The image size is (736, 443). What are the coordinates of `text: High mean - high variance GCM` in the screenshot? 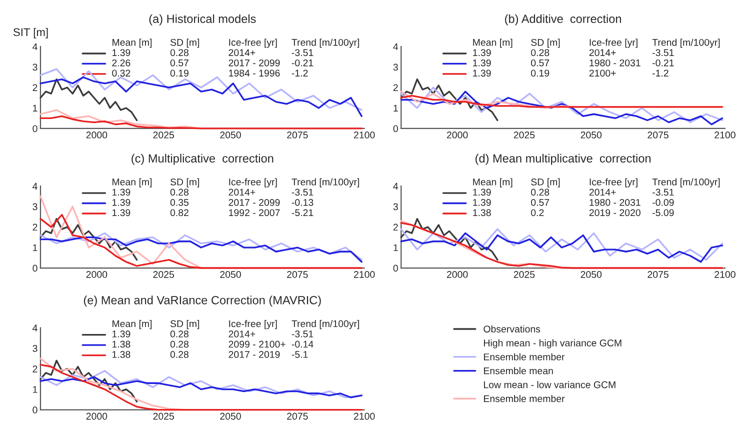 It's located at (553, 343).